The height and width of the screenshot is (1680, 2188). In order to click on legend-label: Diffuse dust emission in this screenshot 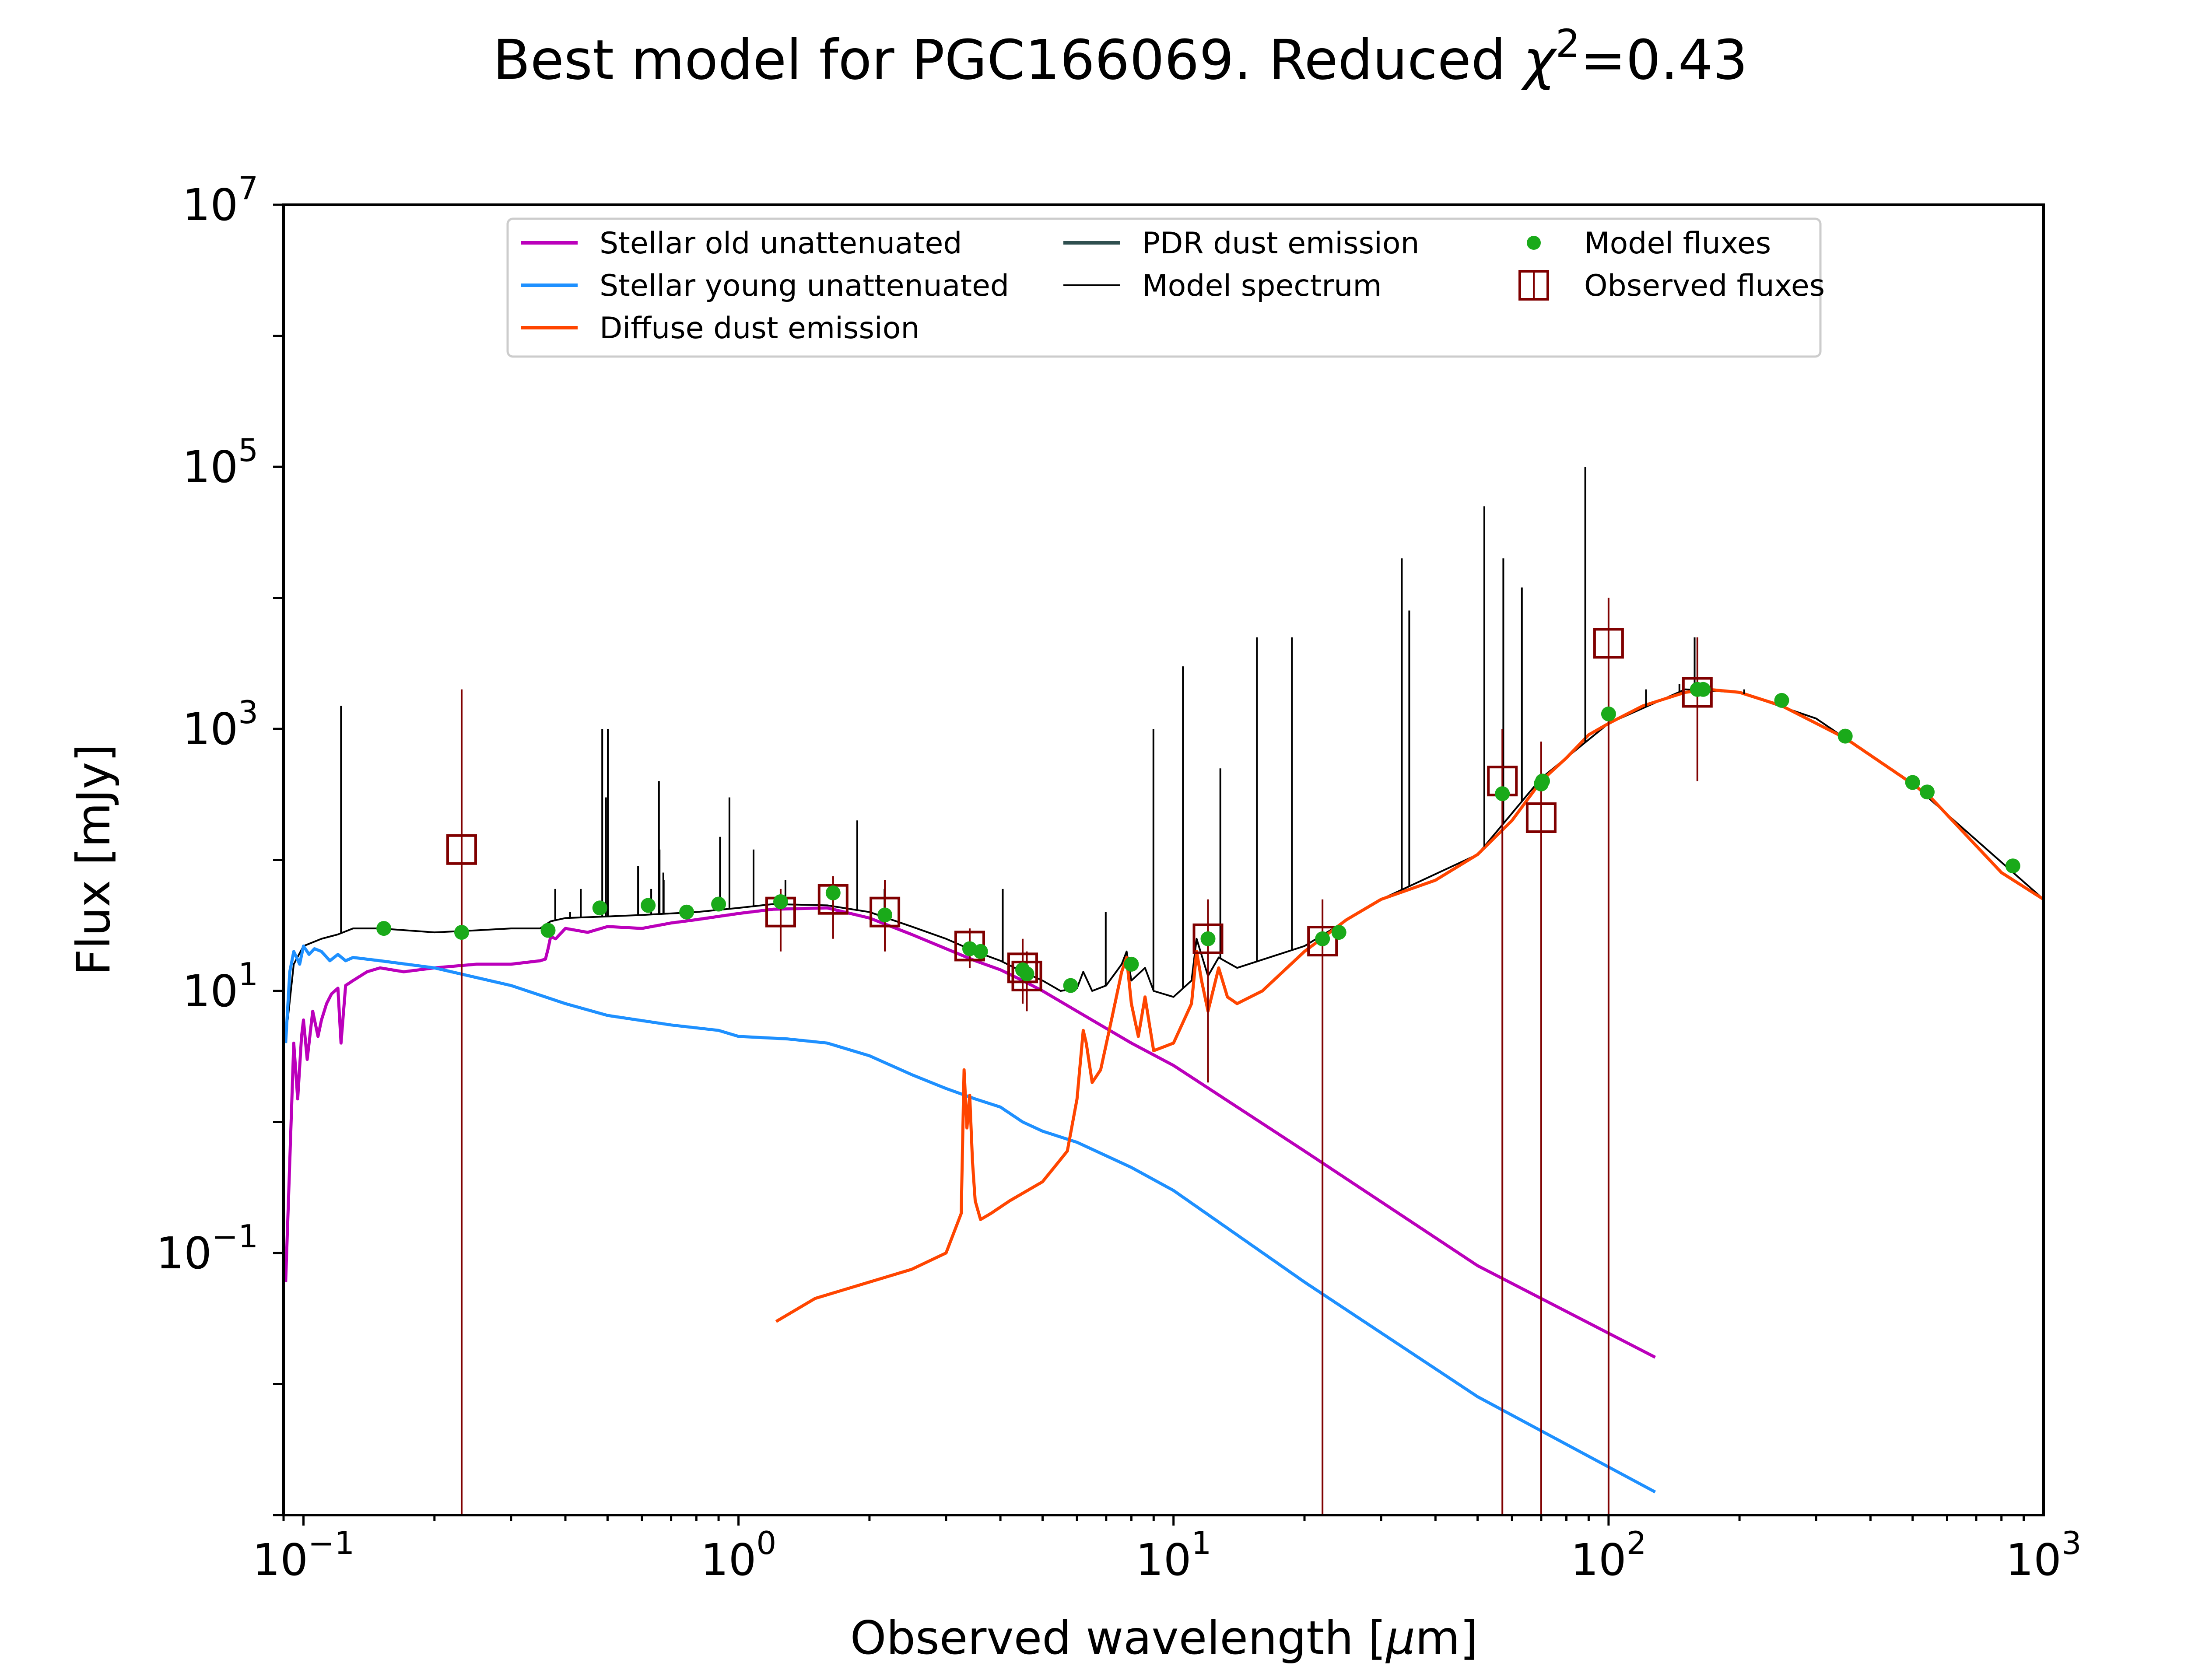, I will do `click(759, 328)`.